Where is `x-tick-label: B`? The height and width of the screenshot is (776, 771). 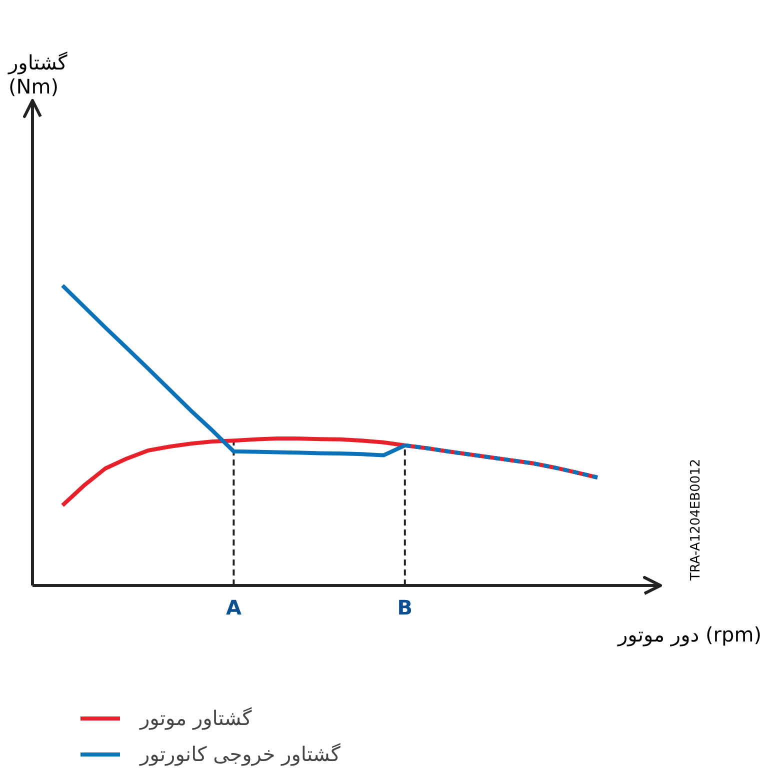 x-tick-label: B is located at coordinates (405, 608).